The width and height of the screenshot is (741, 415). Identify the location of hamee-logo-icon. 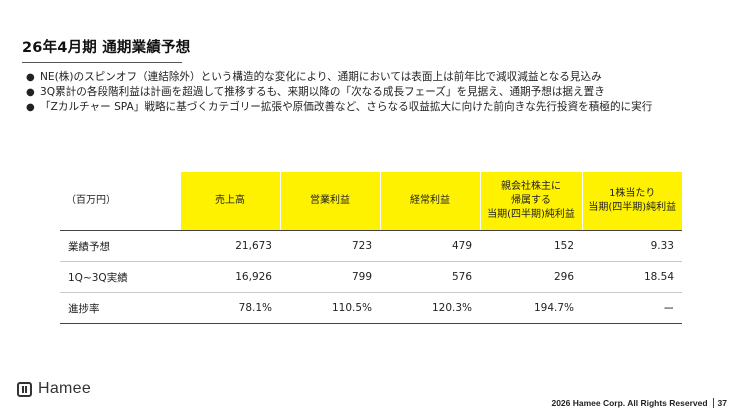
(24, 389).